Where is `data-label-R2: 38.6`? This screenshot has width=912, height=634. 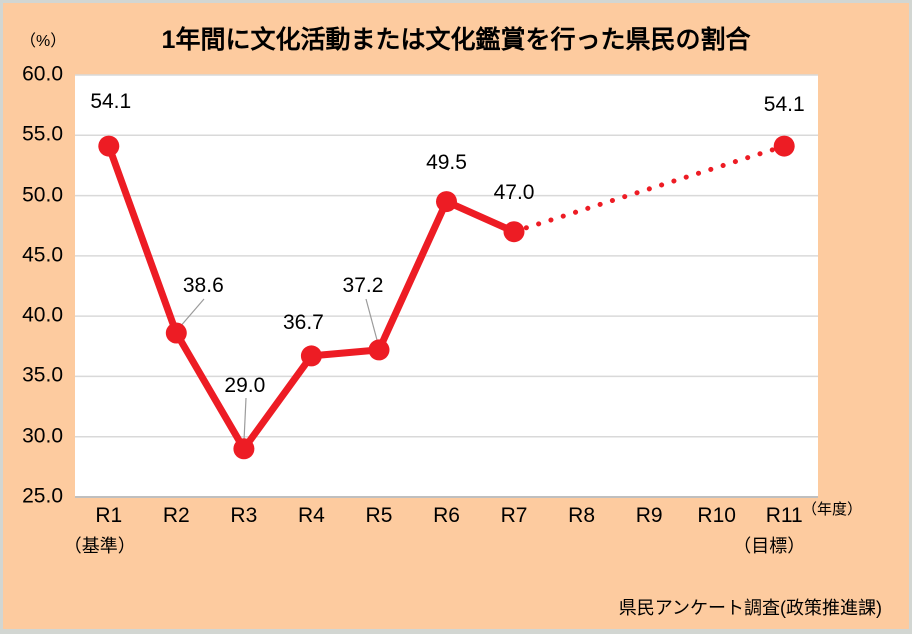 data-label-R2: 38.6 is located at coordinates (203, 286).